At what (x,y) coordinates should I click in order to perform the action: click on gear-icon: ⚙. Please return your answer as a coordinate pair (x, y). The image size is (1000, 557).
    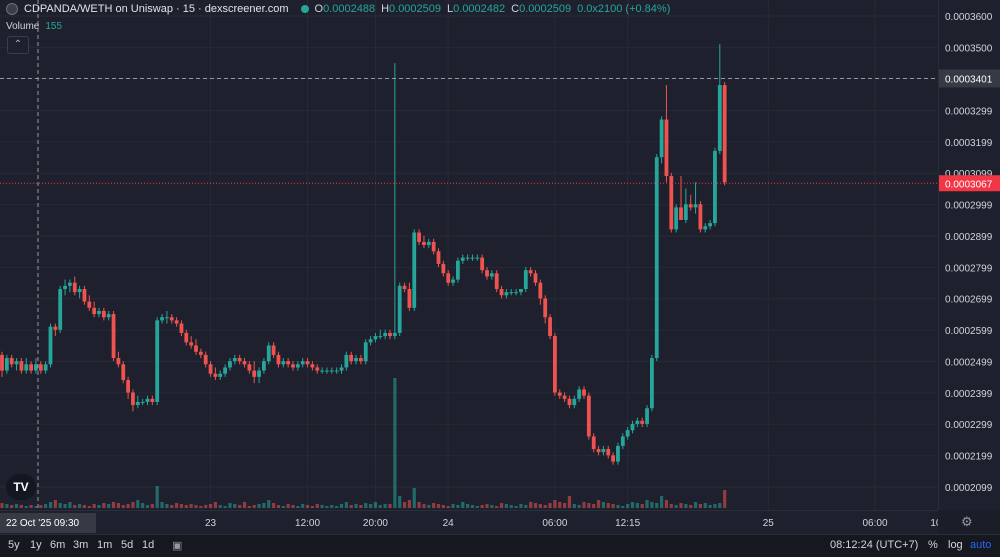
    Looking at the image, I should click on (967, 521).